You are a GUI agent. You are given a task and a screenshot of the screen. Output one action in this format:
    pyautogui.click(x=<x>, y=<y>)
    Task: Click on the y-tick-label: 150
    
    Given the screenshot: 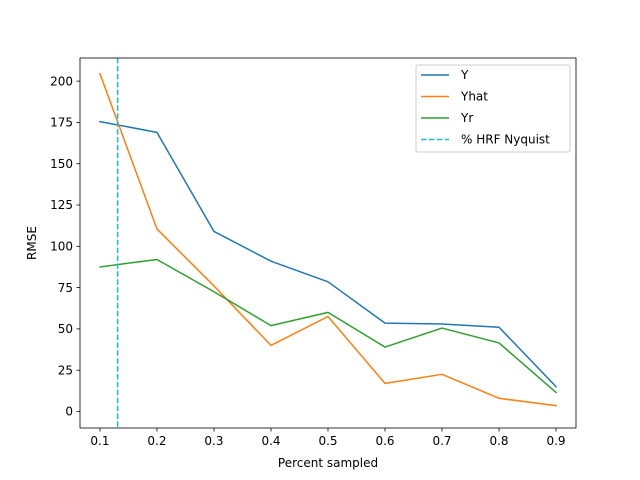 What is the action you would take?
    pyautogui.click(x=61, y=164)
    